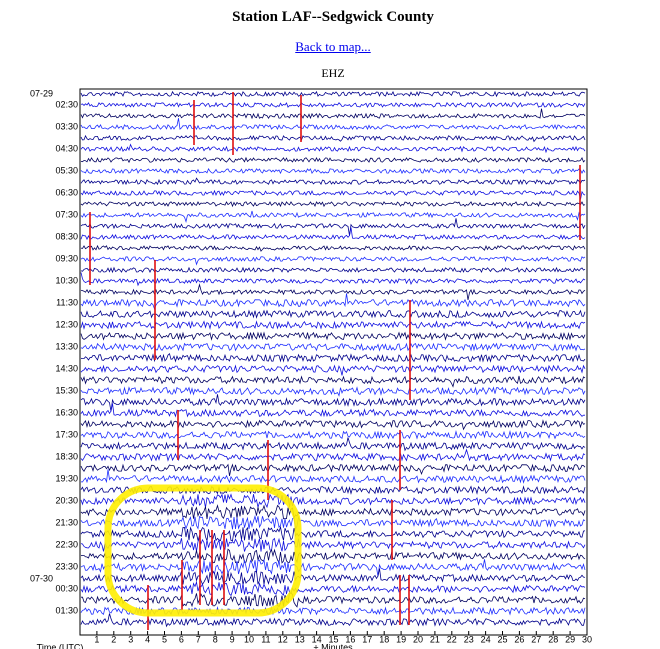 Image resolution: width=660 pixels, height=649 pixels. What do you see at coordinates (66, 390) in the screenshot?
I see `hour-label: 15:30` at bounding box center [66, 390].